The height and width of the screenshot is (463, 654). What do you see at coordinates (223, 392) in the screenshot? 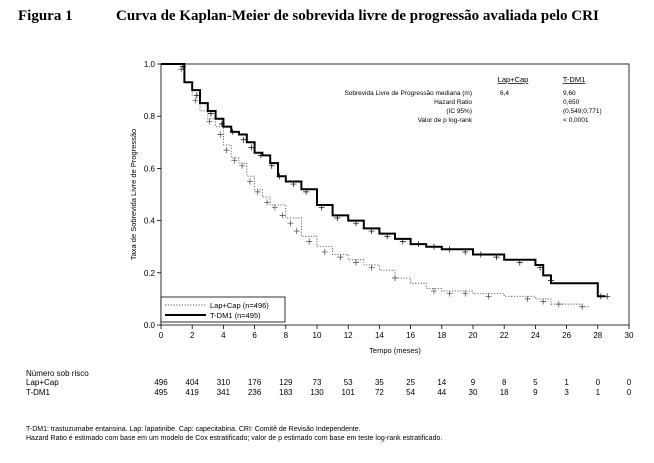
I see `risk-count: 341` at bounding box center [223, 392].